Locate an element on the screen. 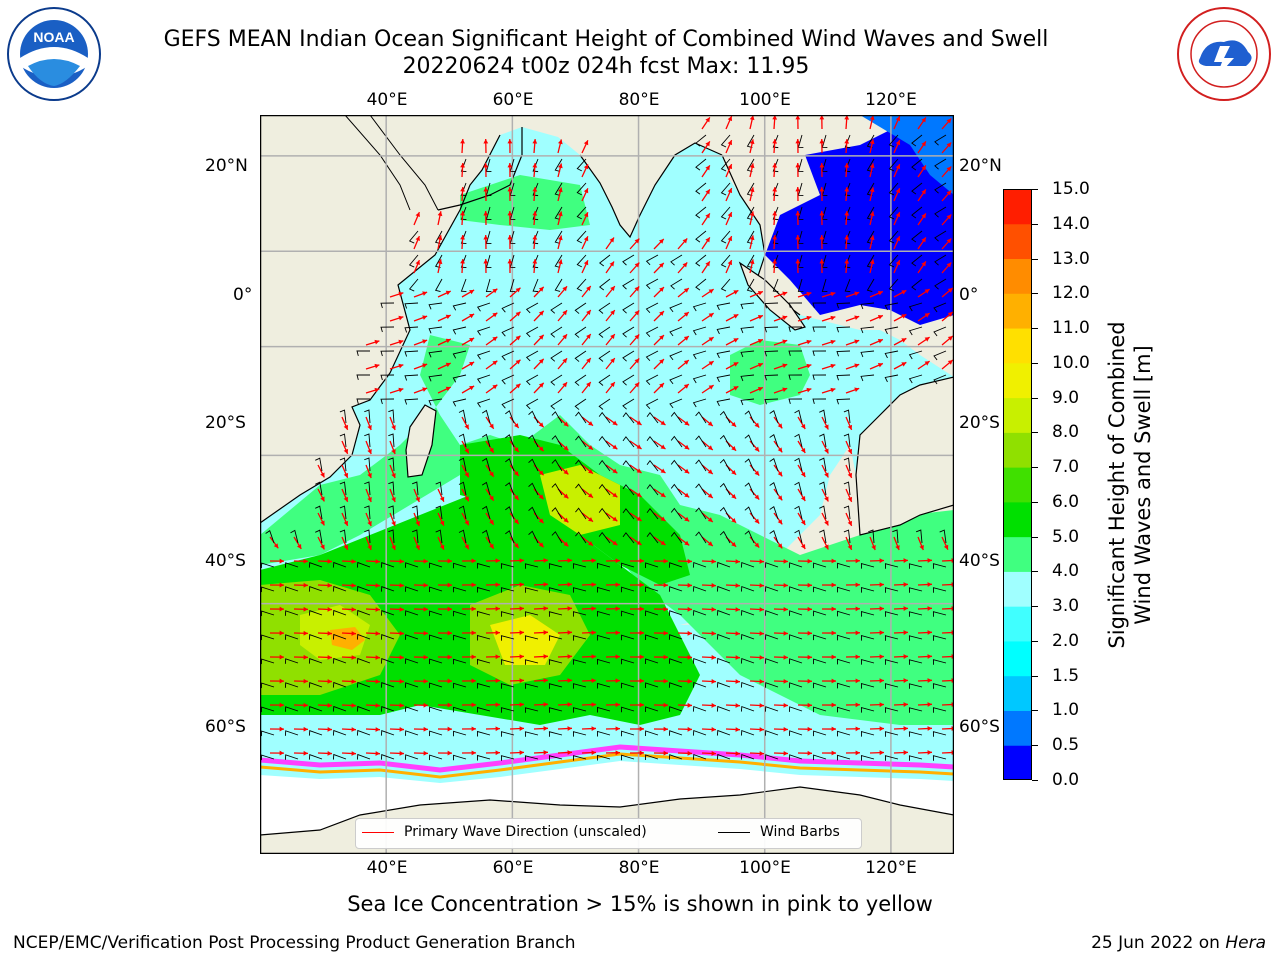  lon-label-bottom: 120°E is located at coordinates (891, 868).